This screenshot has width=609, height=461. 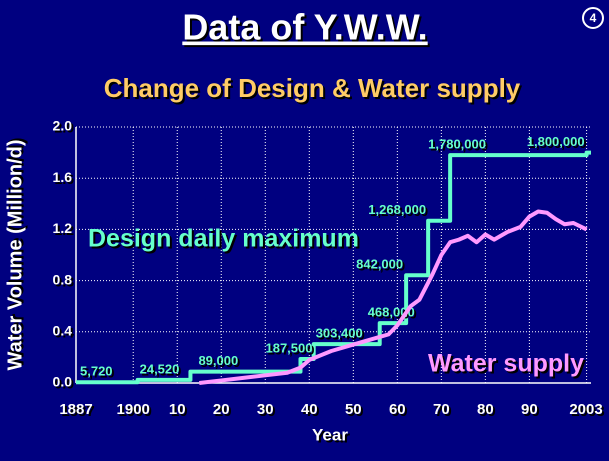 What do you see at coordinates (223, 239) in the screenshot?
I see `series-annotation: Design daily maximum` at bounding box center [223, 239].